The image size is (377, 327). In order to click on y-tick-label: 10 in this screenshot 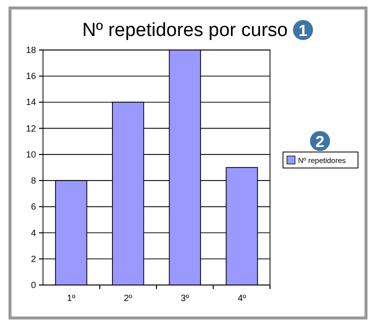, I will do `click(31, 154)`.